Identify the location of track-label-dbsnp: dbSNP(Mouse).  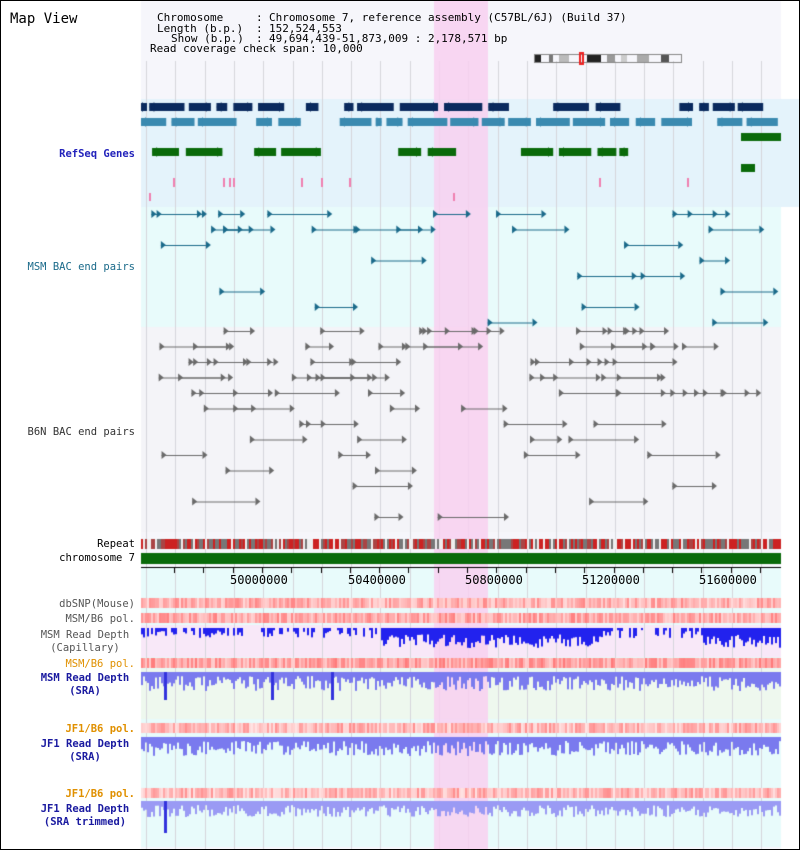
(97, 604).